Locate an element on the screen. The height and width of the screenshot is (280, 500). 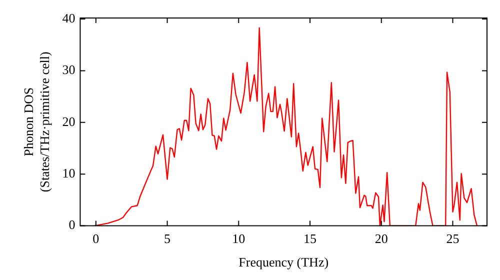
x-tick-label: 10 is located at coordinates (239, 238).